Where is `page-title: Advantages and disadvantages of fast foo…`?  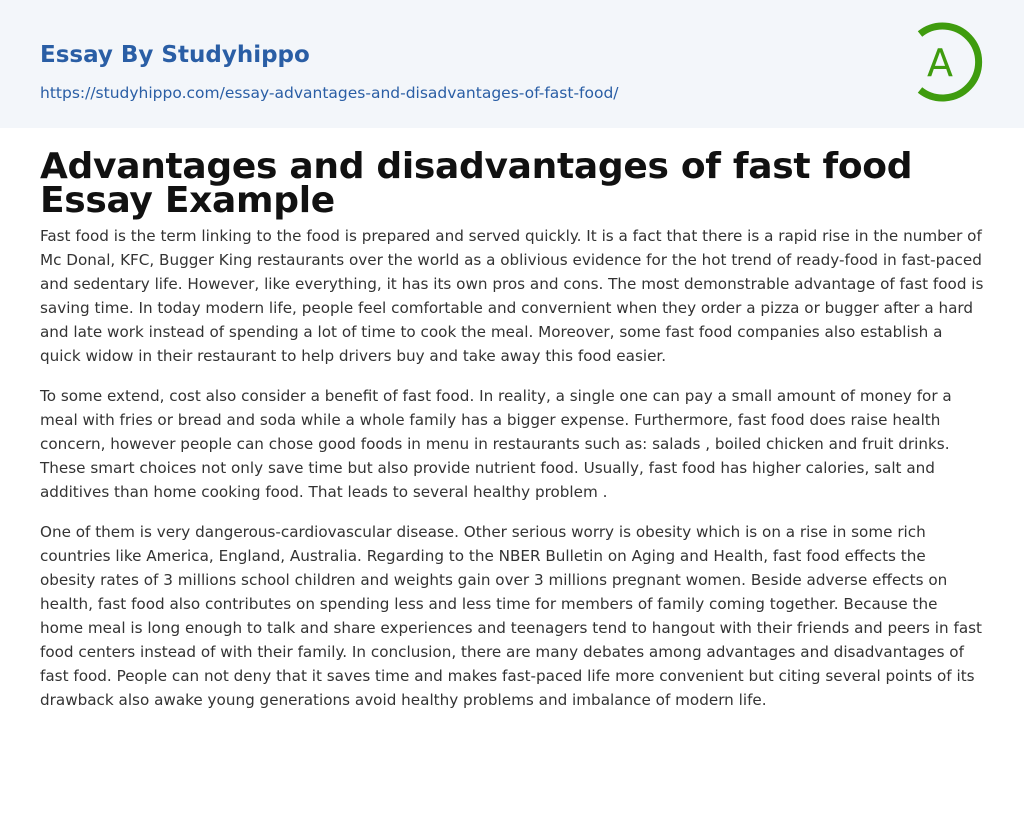
page-title: Advantages and disadvantages of fast foo… is located at coordinates (476, 183).